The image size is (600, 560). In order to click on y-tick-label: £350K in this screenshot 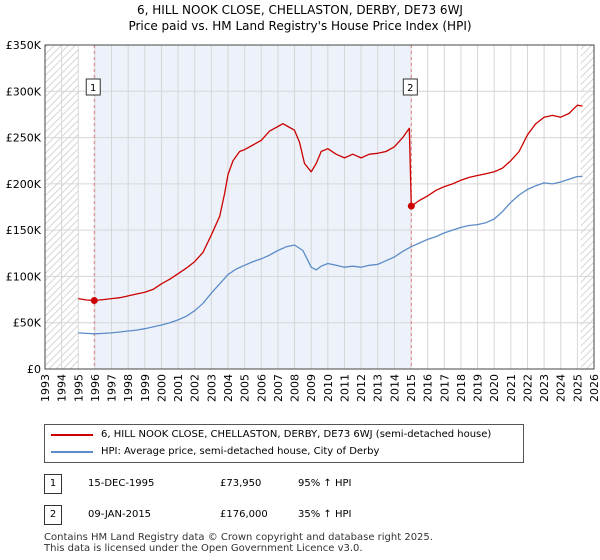, I will do `click(24, 45)`.